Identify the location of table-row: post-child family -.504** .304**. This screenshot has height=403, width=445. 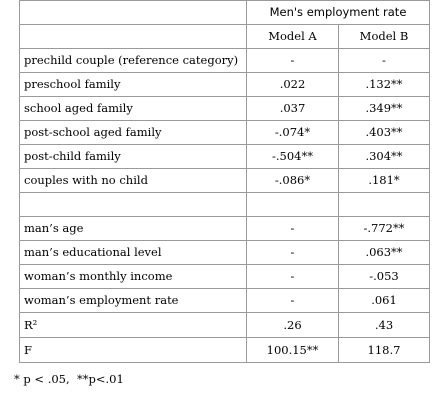
(224, 156).